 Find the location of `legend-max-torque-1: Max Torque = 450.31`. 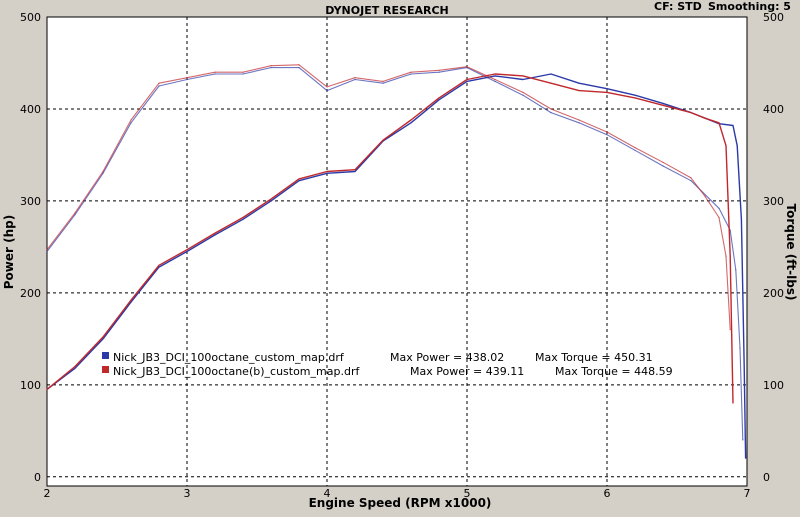

legend-max-torque-1: Max Torque = 450.31 is located at coordinates (594, 357).